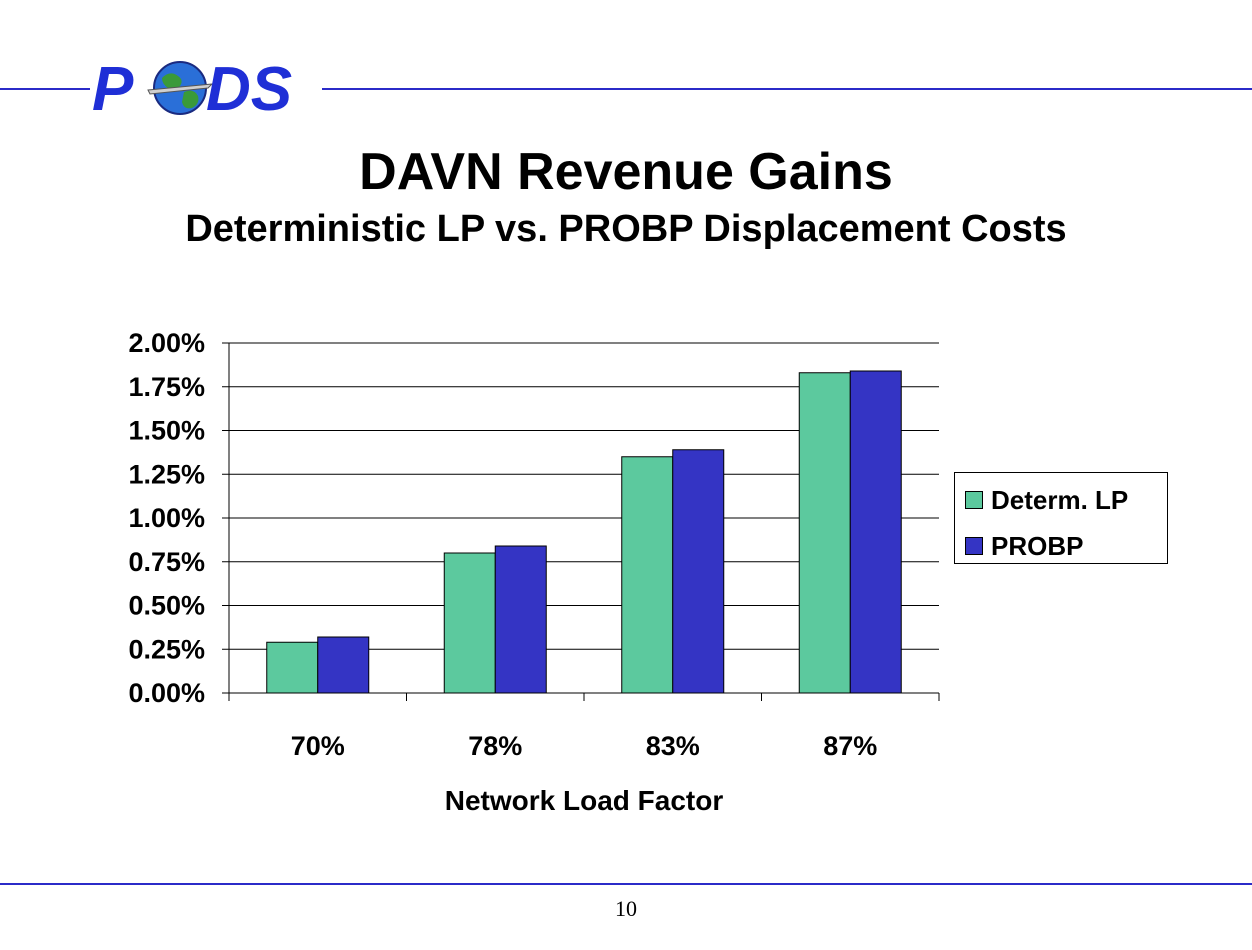 The width and height of the screenshot is (1252, 950). What do you see at coordinates (584, 800) in the screenshot?
I see `x-axis-label: Network Load Factor` at bounding box center [584, 800].